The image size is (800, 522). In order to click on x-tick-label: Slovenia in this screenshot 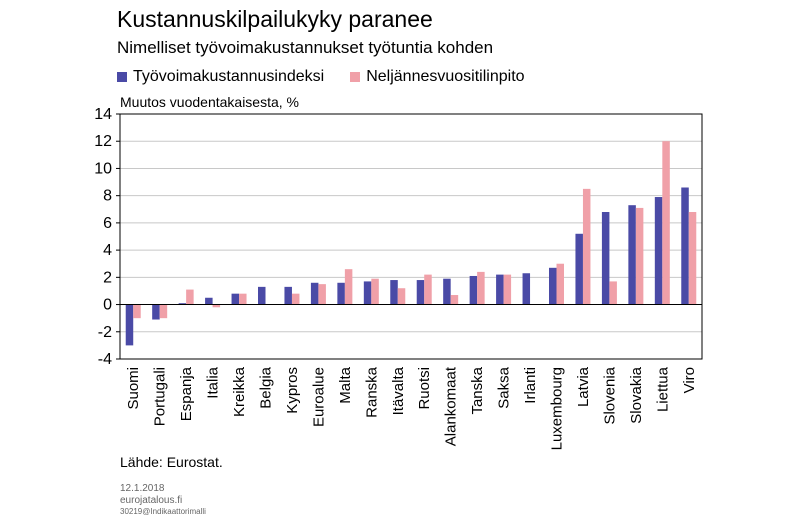, I will do `click(609, 395)`.